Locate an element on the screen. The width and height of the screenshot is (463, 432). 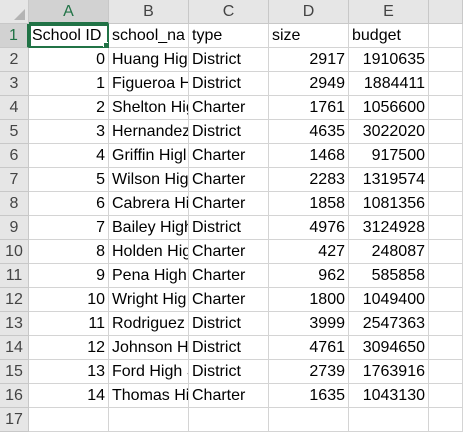
table-cell: Holden Hig is located at coordinates (149, 252).